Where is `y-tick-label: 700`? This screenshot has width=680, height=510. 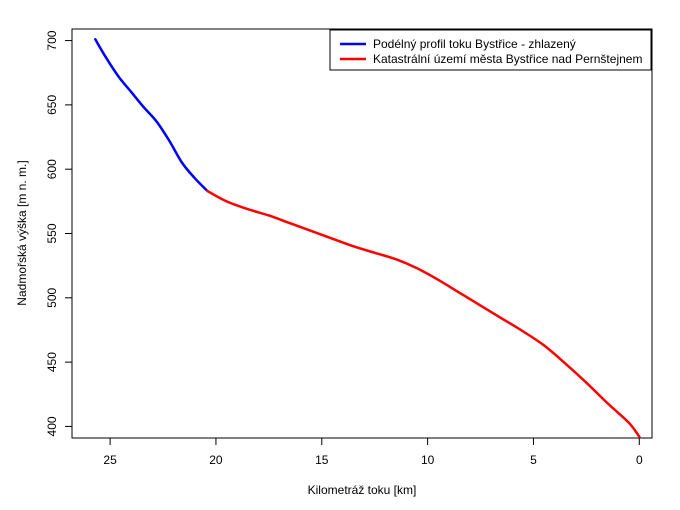 y-tick-label: 700 is located at coordinates (52, 40).